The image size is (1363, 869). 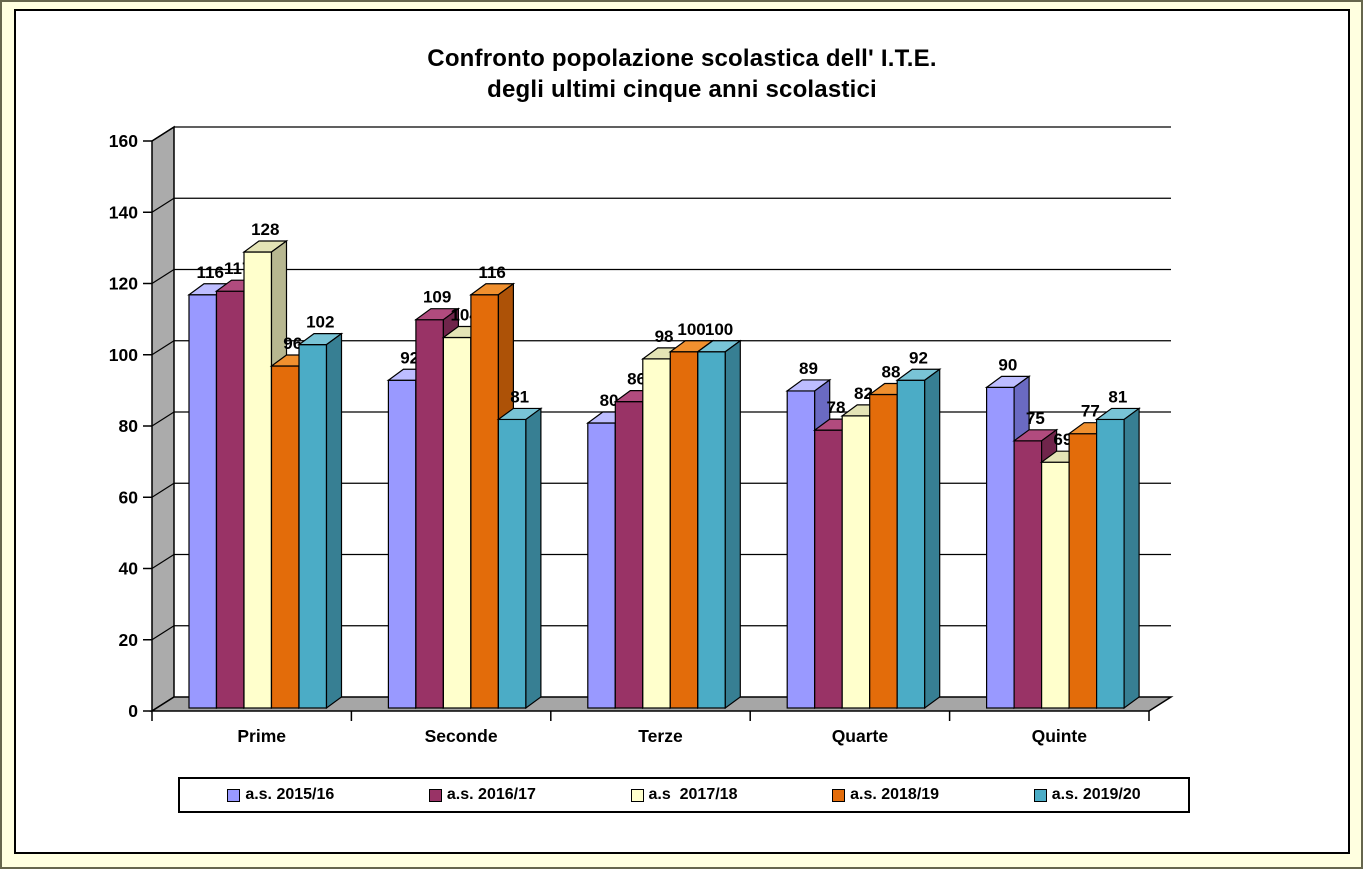 I want to click on legend-item: a.s. 2019/20, so click(x=1087, y=795).